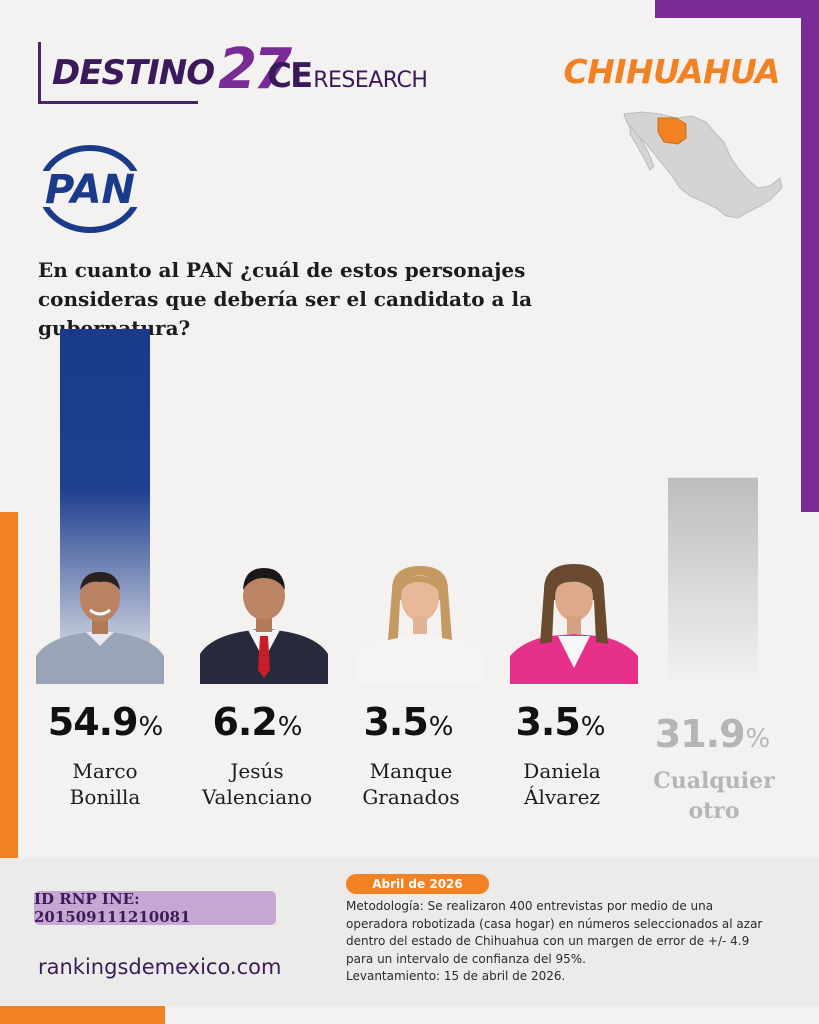 The height and width of the screenshot is (1024, 819). I want to click on mexico-map-icon, so click(703, 165).